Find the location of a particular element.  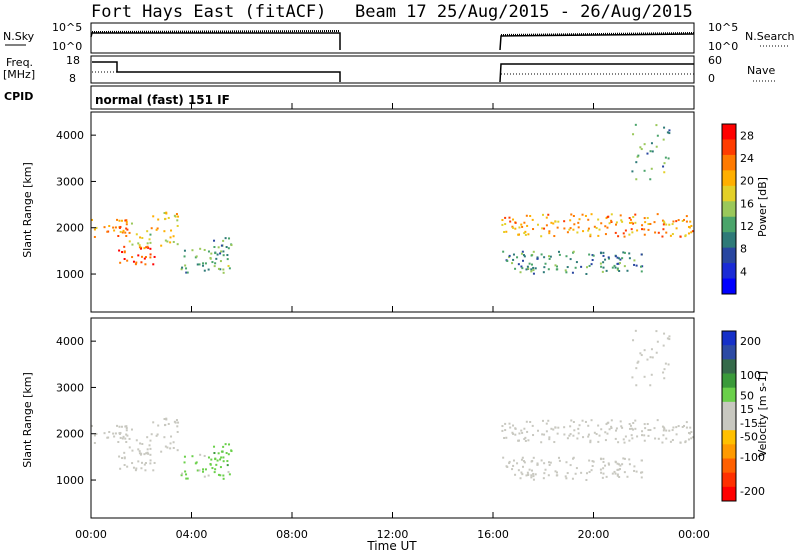

freq-tick-top: 18 is located at coordinates (73, 60).